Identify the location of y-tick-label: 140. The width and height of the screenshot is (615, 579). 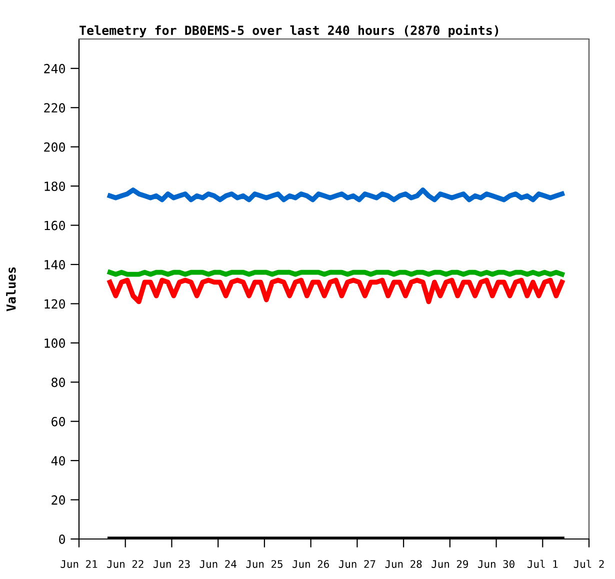
(54, 265).